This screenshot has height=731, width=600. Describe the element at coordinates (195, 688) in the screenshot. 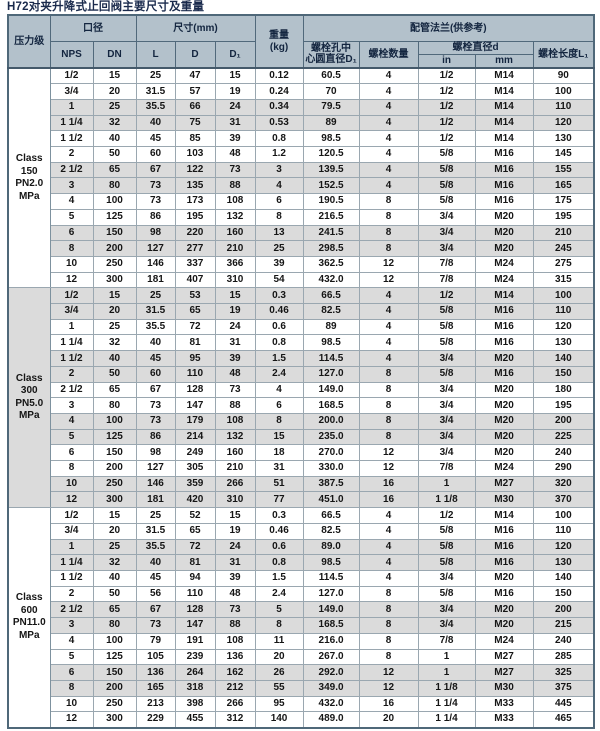

I see `table-cell: 318` at that location.